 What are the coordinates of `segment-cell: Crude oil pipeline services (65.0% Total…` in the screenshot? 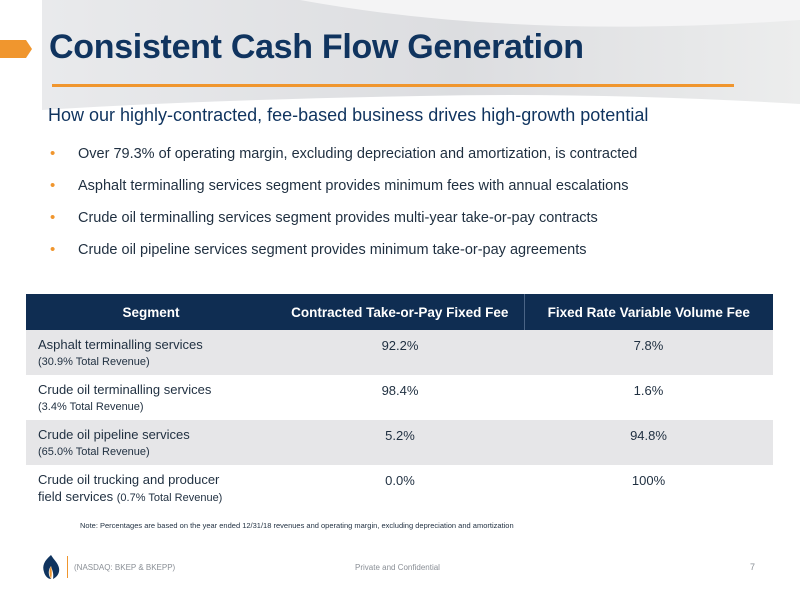 It's located at (151, 442).